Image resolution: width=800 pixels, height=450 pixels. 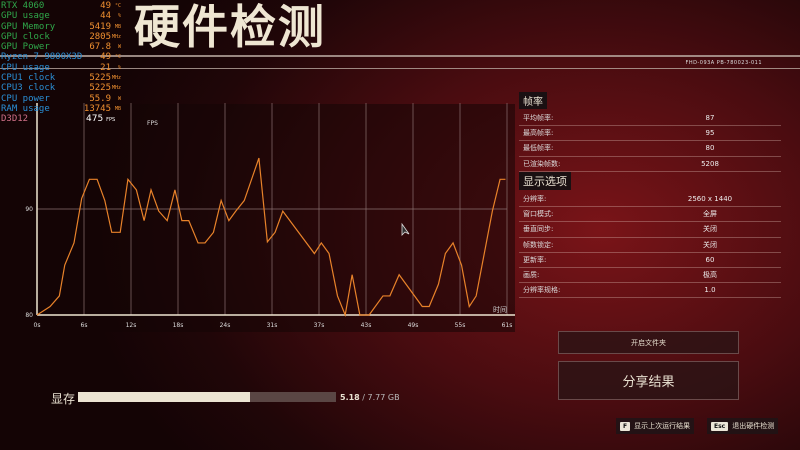 I want to click on overlay-fps: 475 FPS, so click(x=100, y=119).